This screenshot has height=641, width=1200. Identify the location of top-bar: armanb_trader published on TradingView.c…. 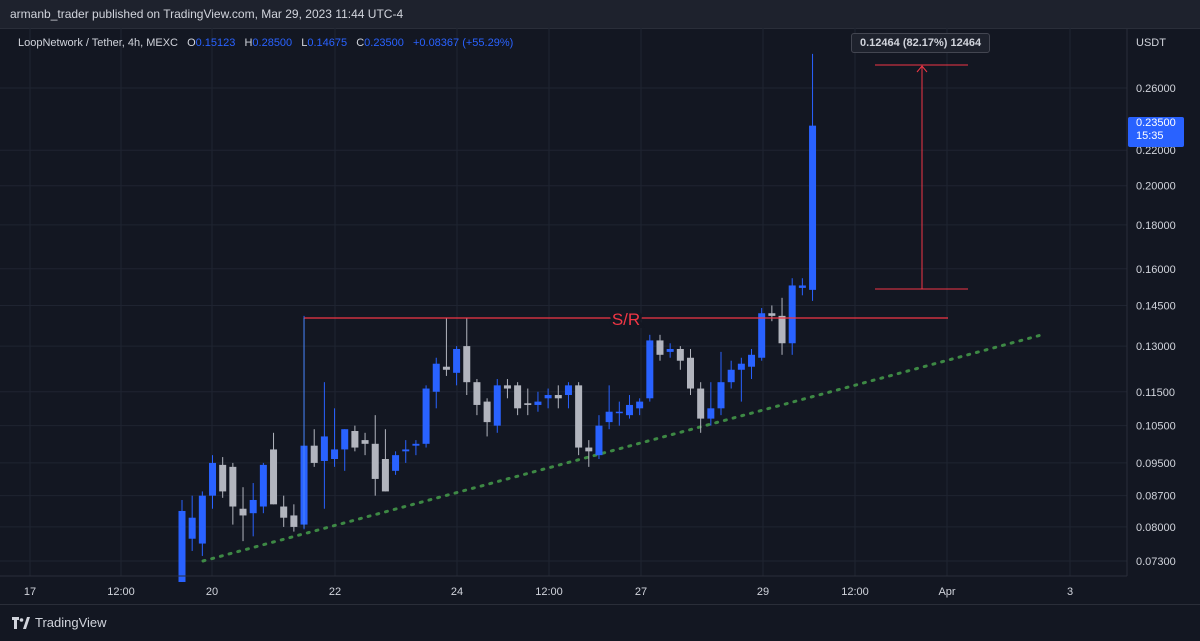
(600, 14).